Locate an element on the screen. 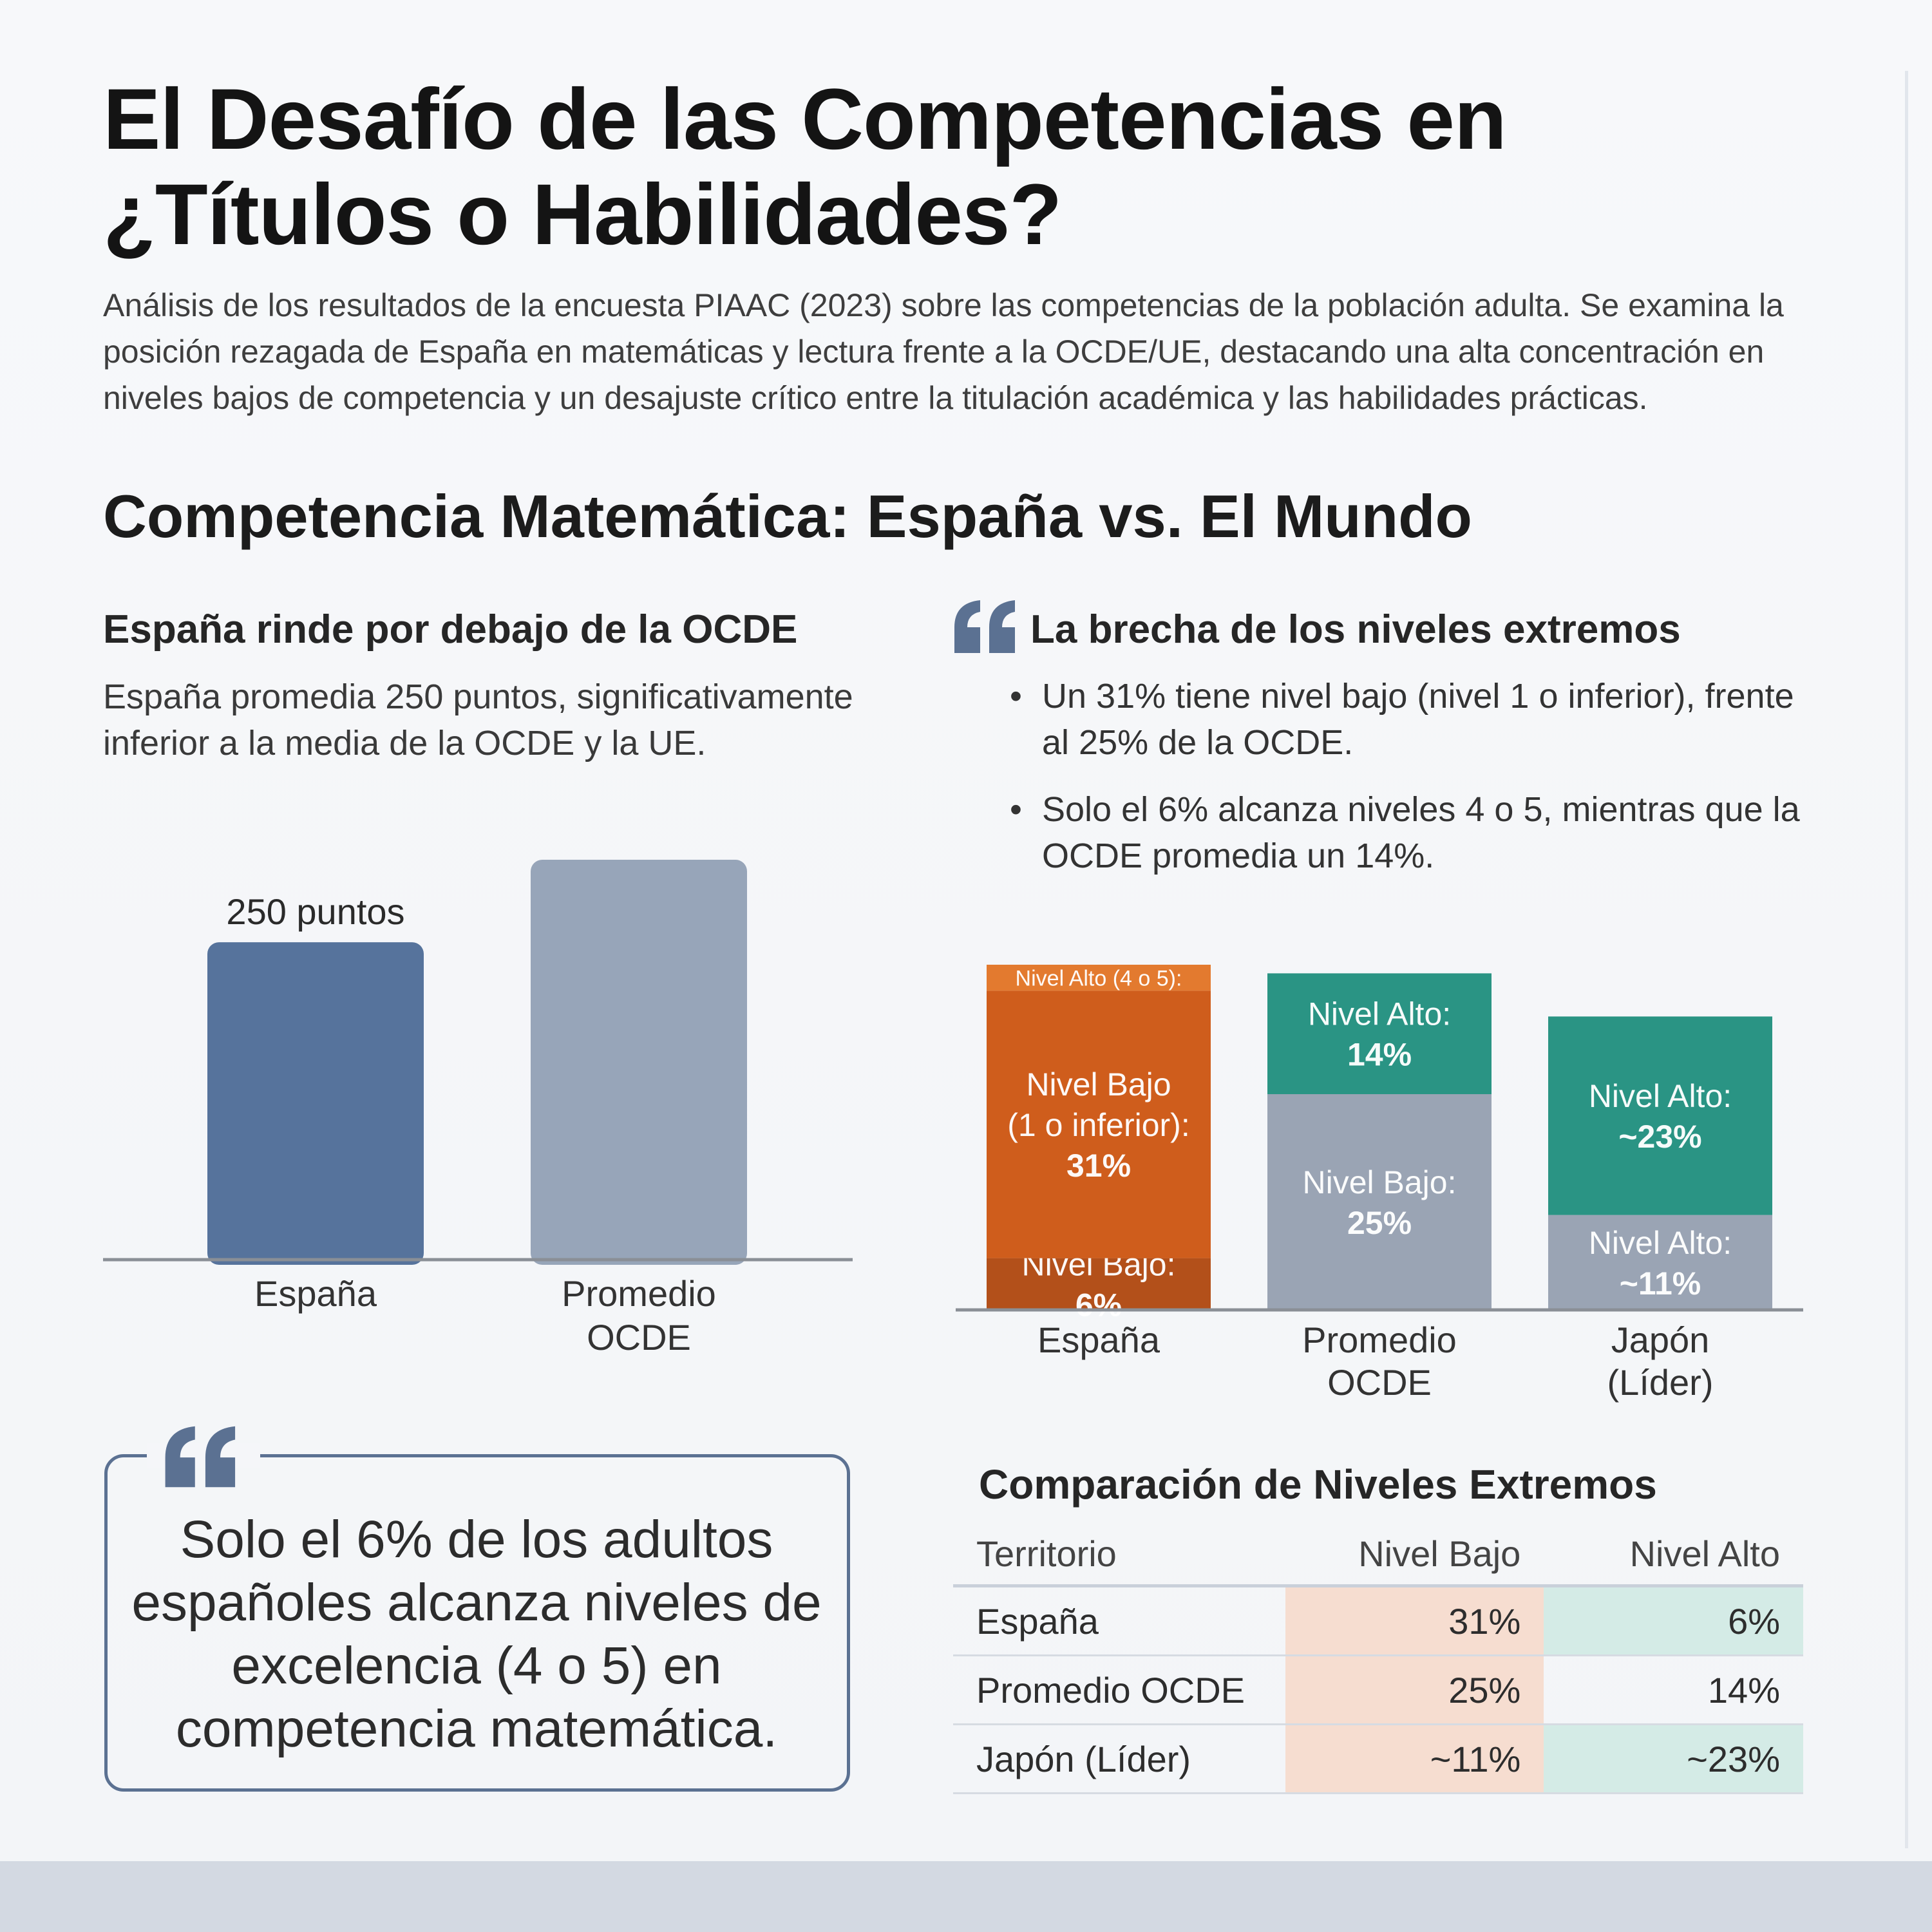  segment-label: Nivel Alto (4 o 5): is located at coordinates (1099, 978).